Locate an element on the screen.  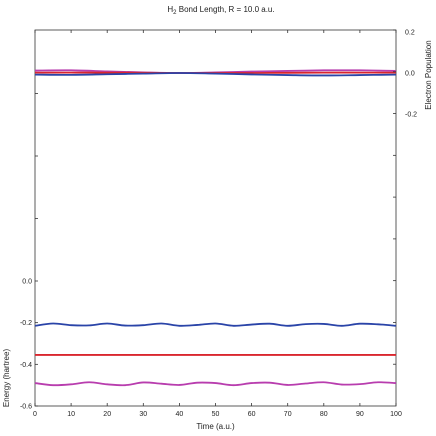
y-right-tick-label: 0.0 is located at coordinates (410, 74).